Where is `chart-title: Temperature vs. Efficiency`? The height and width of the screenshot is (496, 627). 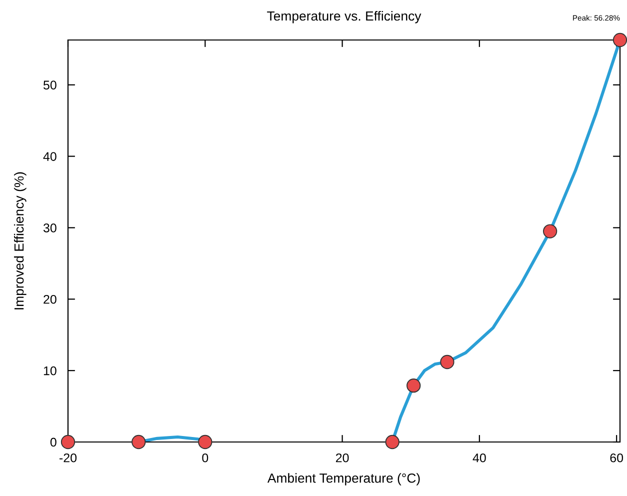
chart-title: Temperature vs. Efficiency is located at coordinates (344, 17).